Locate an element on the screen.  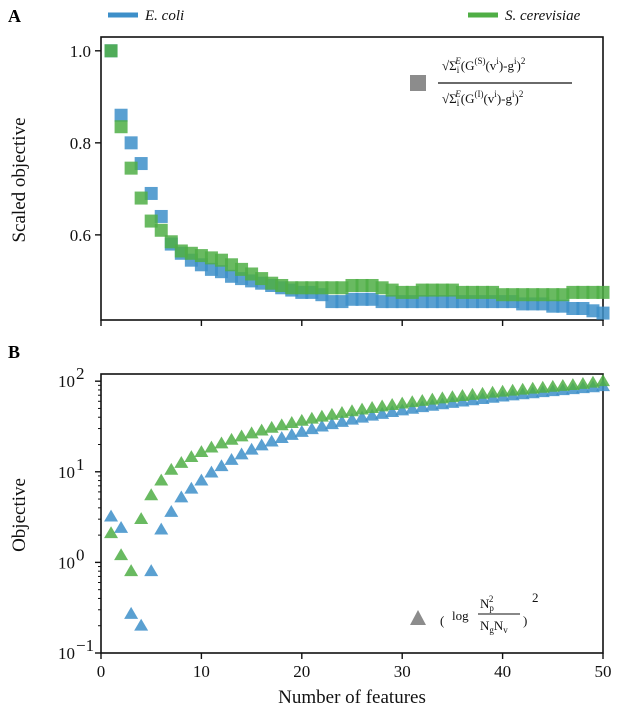
panel-b-annotation-formula: ( log Np2 NgNv ) 2 is located at coordinates (489, 612).